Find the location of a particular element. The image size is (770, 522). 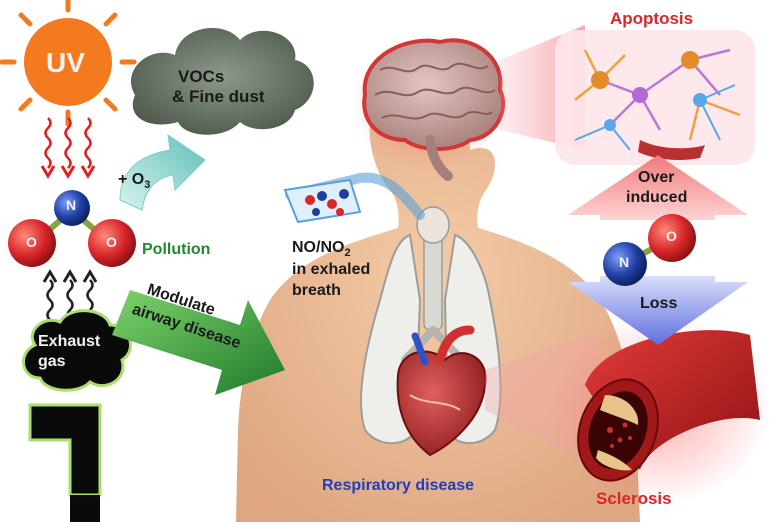

ozone-label: + O3 is located at coordinates (134, 181).